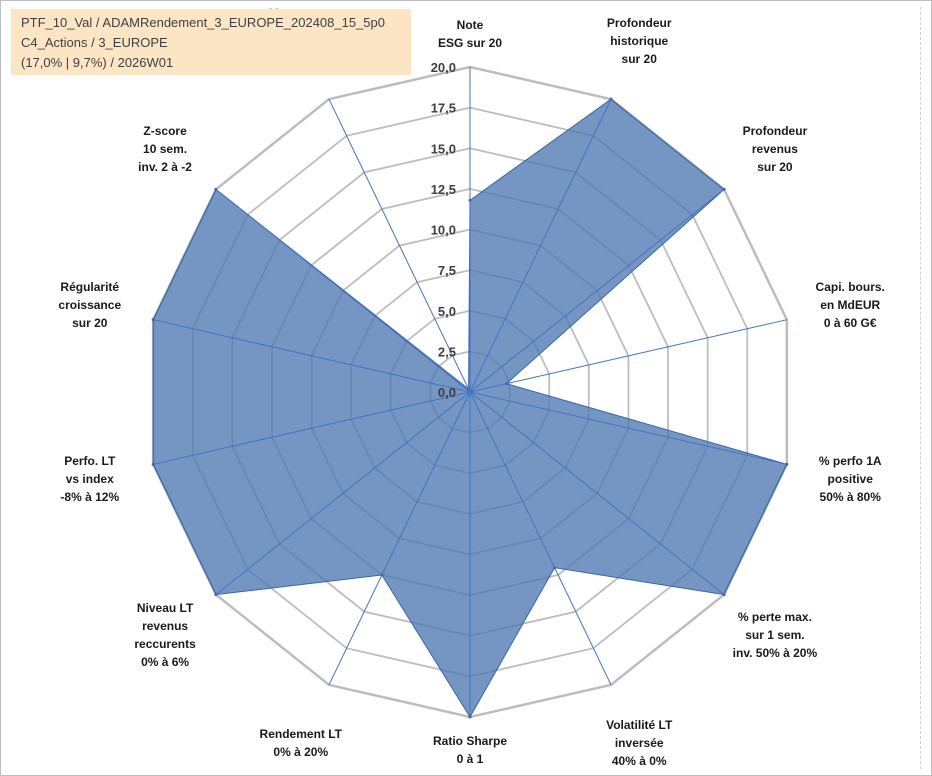 The image size is (932, 776). I want to click on tick-label: 12,5, so click(443, 189).